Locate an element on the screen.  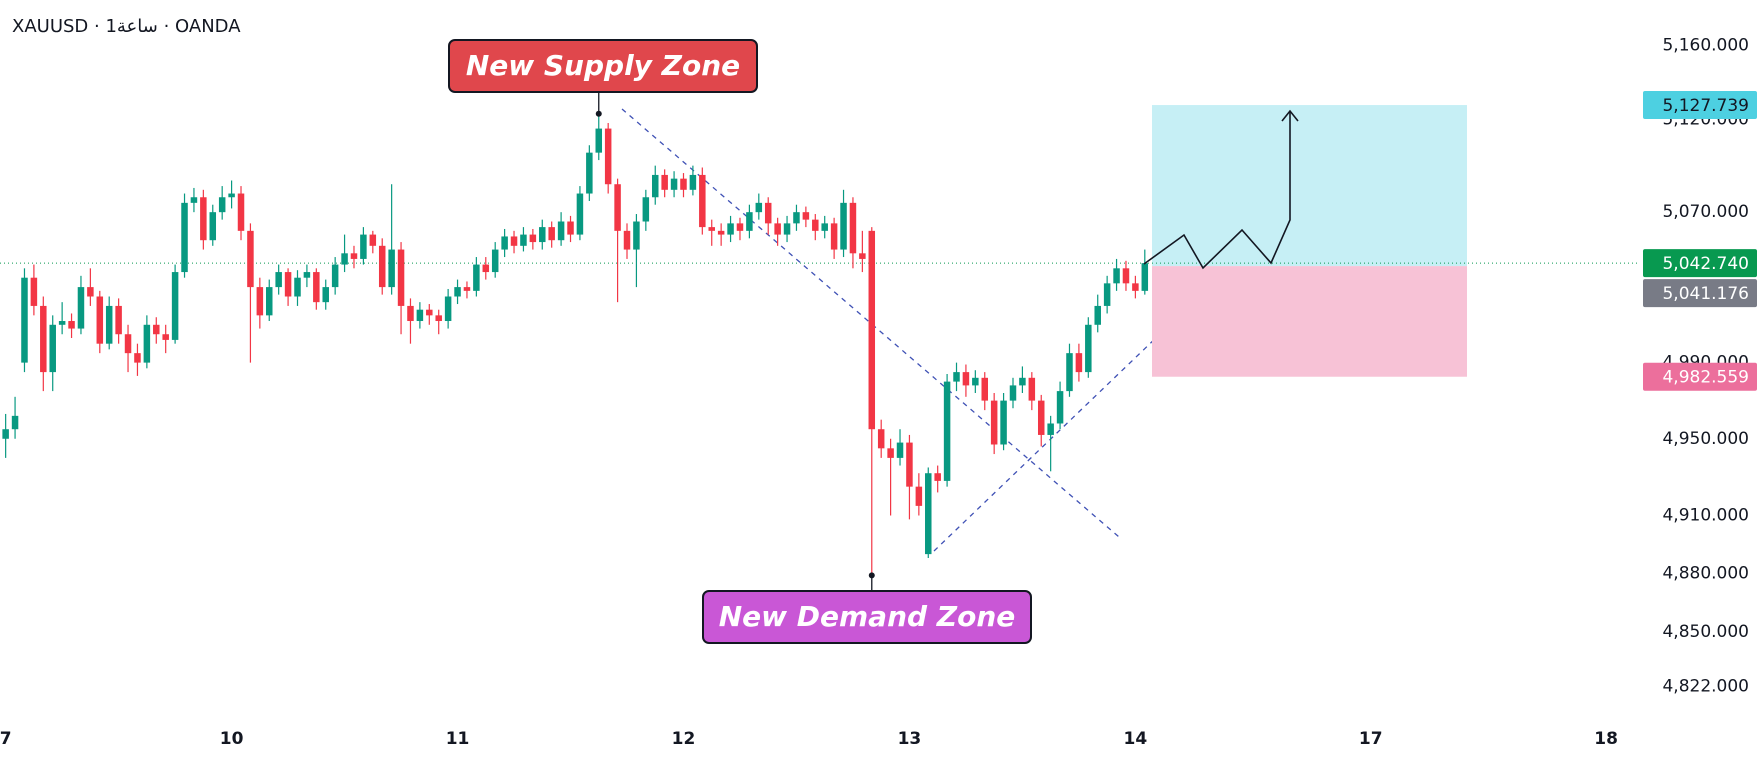
arrow-head is located at coordinates (1290, 115).